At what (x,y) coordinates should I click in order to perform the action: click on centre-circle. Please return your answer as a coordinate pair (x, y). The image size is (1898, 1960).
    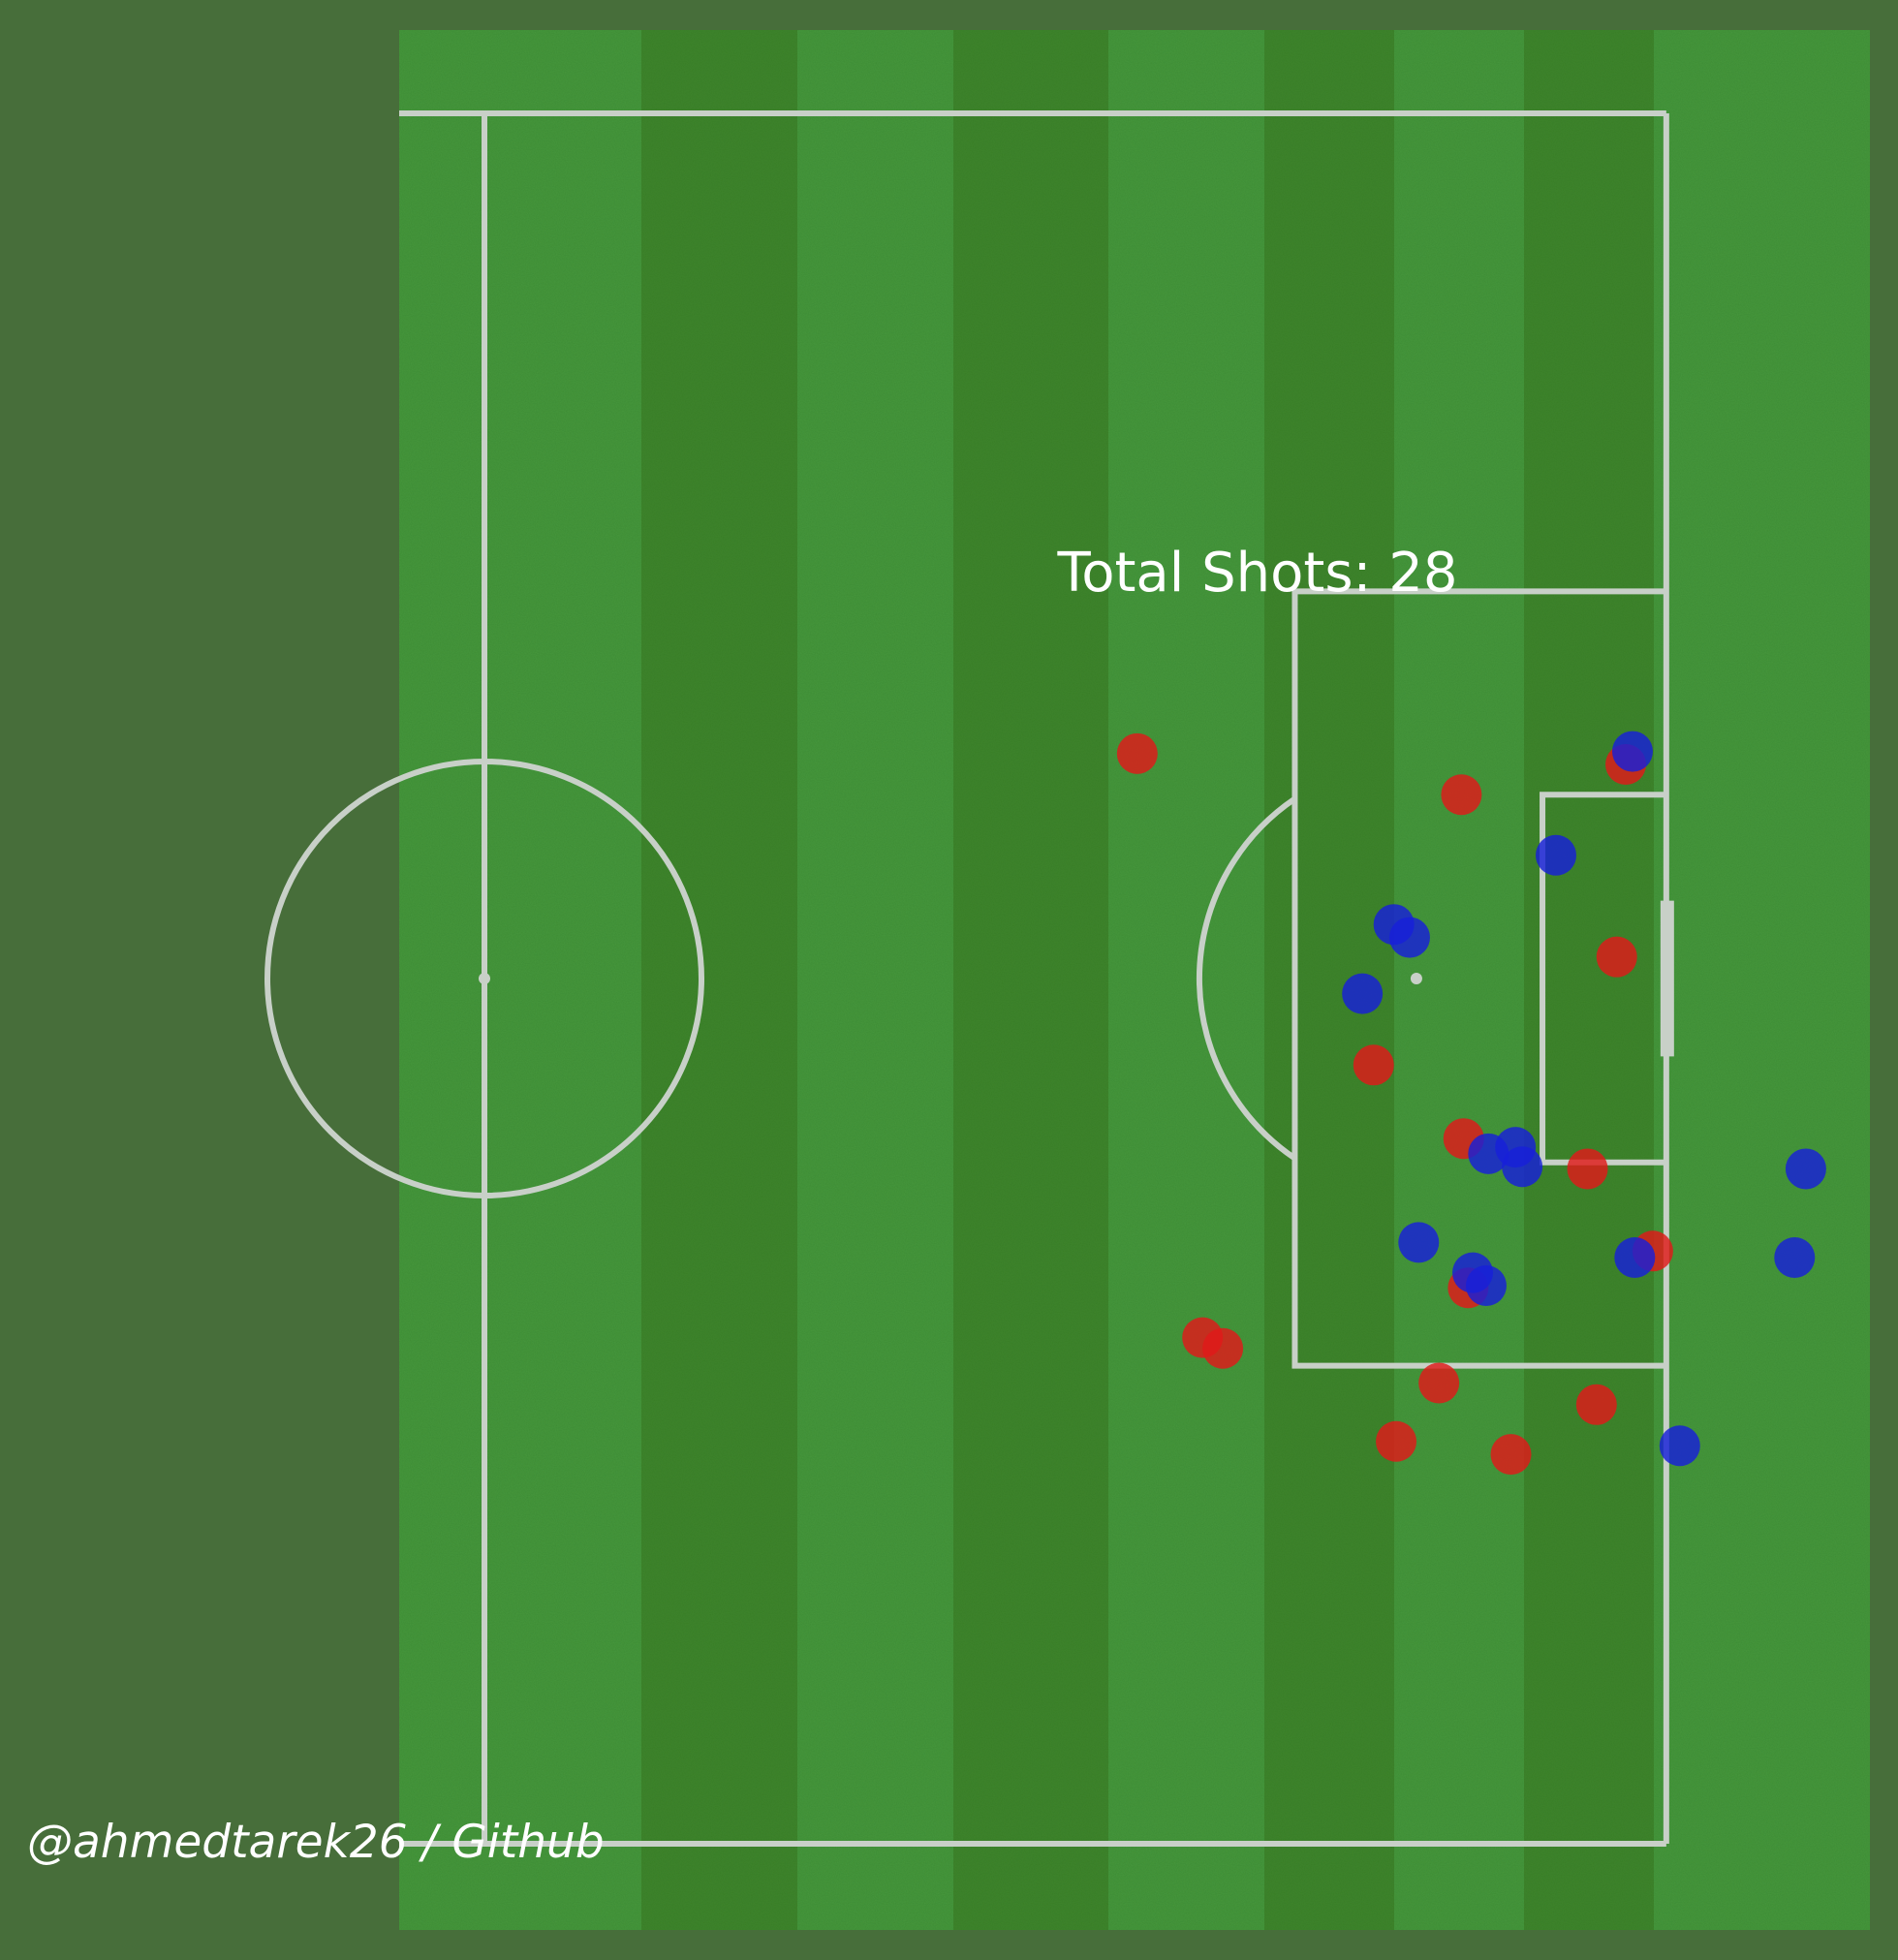
    Looking at the image, I should click on (484, 979).